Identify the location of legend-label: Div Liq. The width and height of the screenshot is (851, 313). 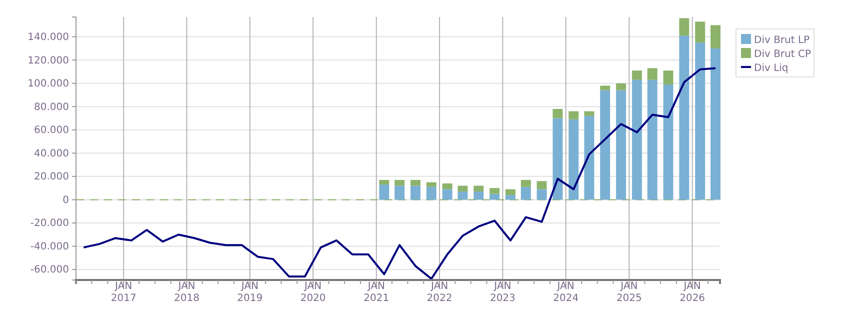
(771, 68).